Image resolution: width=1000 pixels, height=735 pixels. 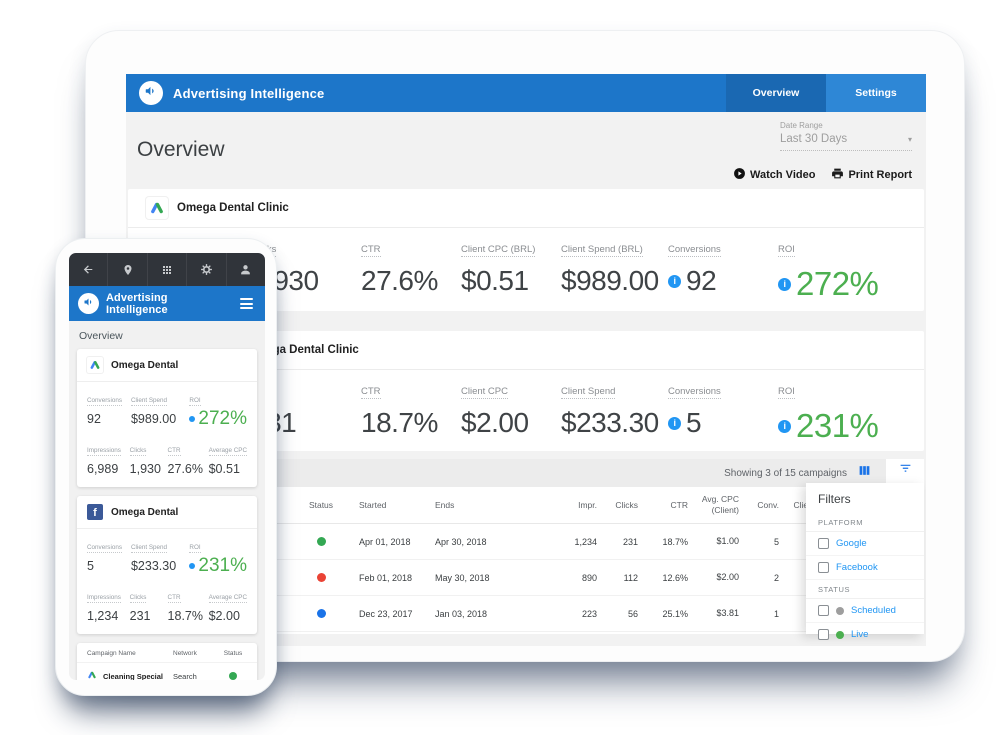 I want to click on print-report-label: Print Report, so click(x=880, y=175).